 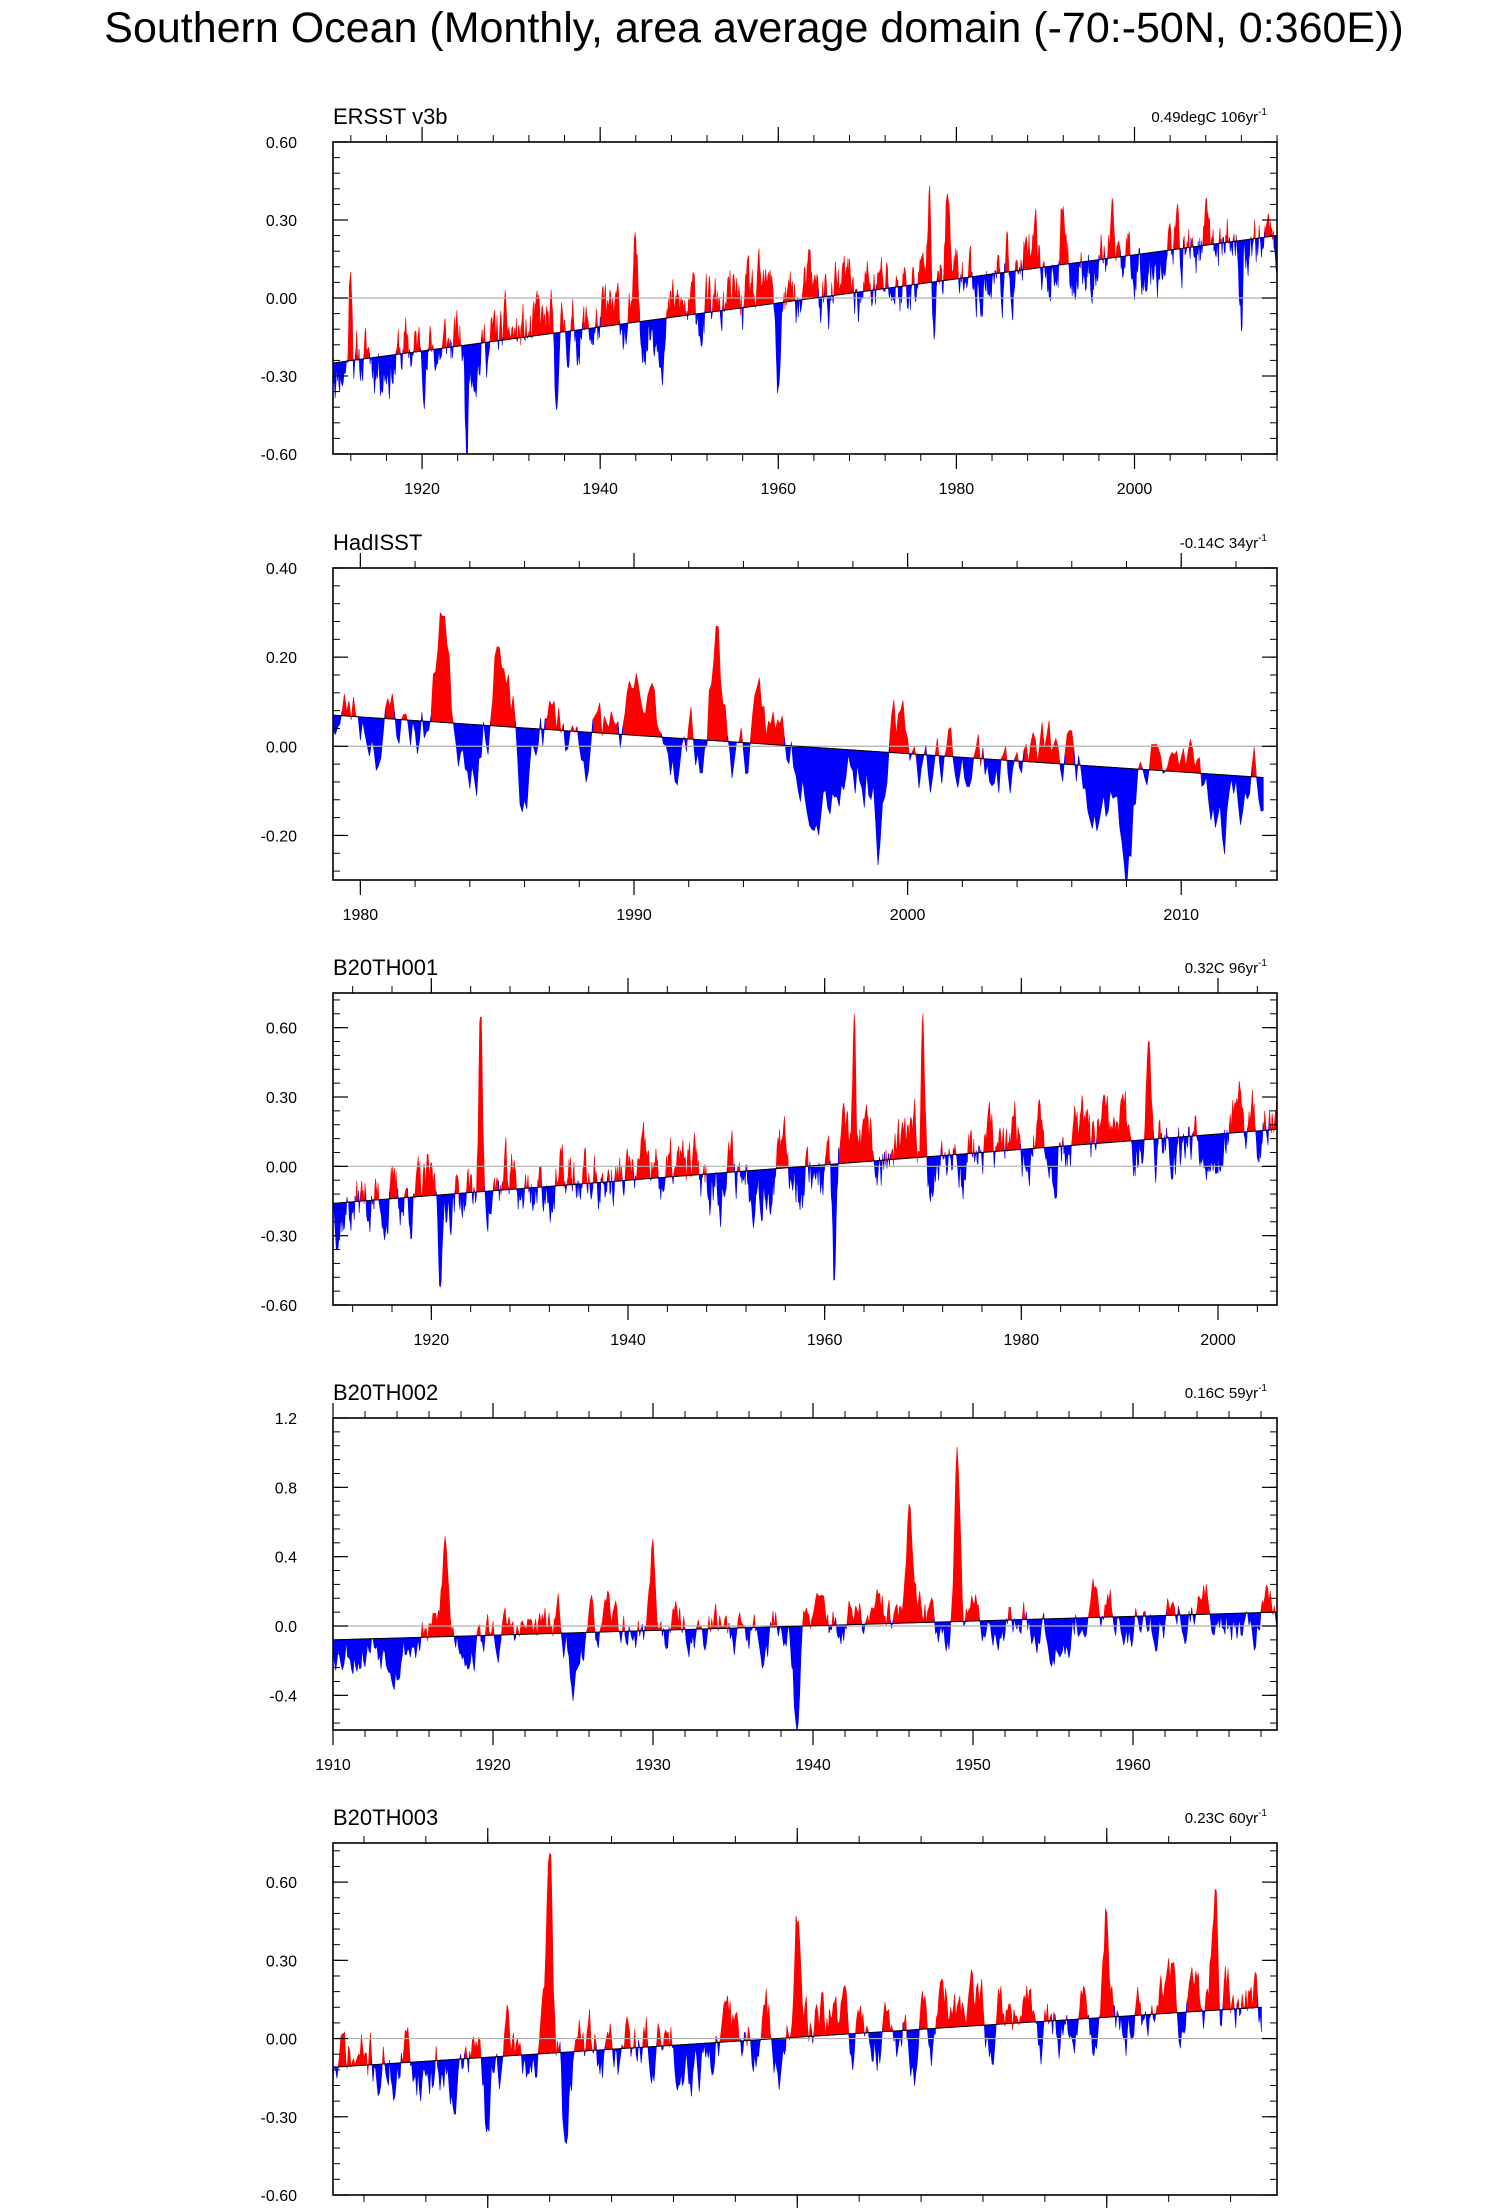 I want to click on y-tick-label: 0.20, so click(x=281, y=658).